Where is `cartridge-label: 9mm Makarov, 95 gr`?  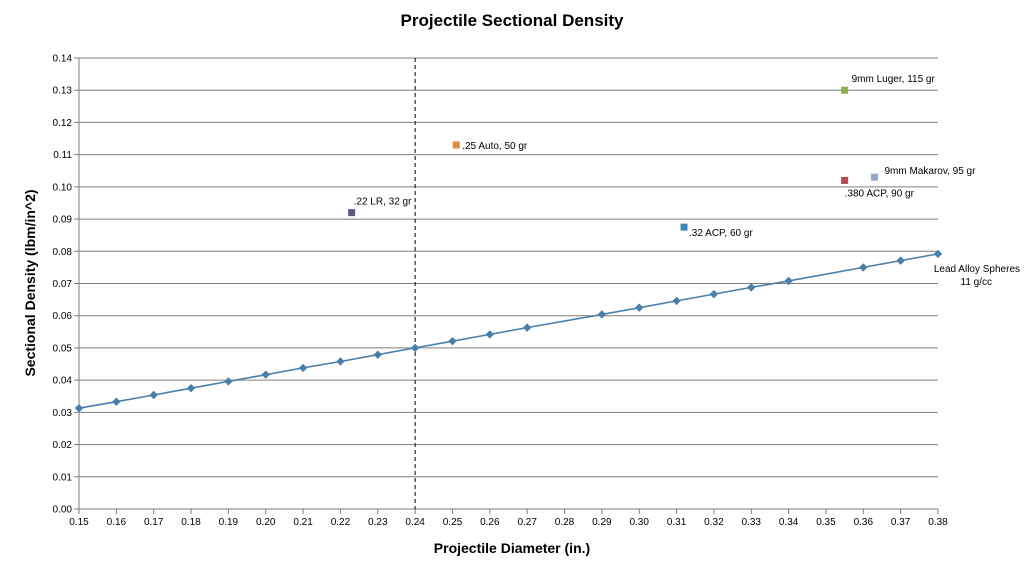 cartridge-label: 9mm Makarov, 95 gr is located at coordinates (931, 171).